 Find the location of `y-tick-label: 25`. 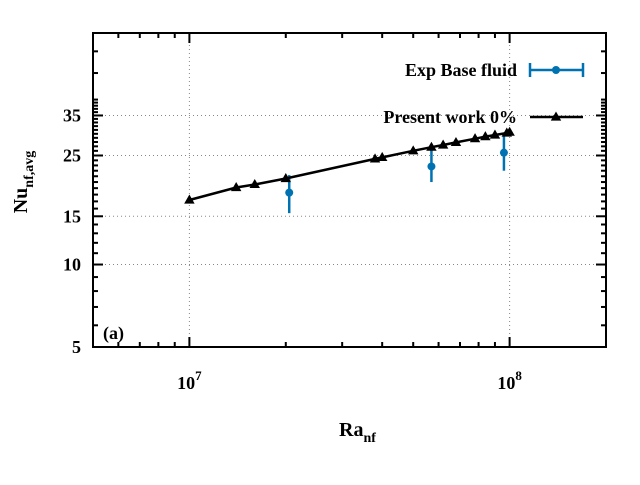

y-tick-label: 25 is located at coordinates (72, 156).